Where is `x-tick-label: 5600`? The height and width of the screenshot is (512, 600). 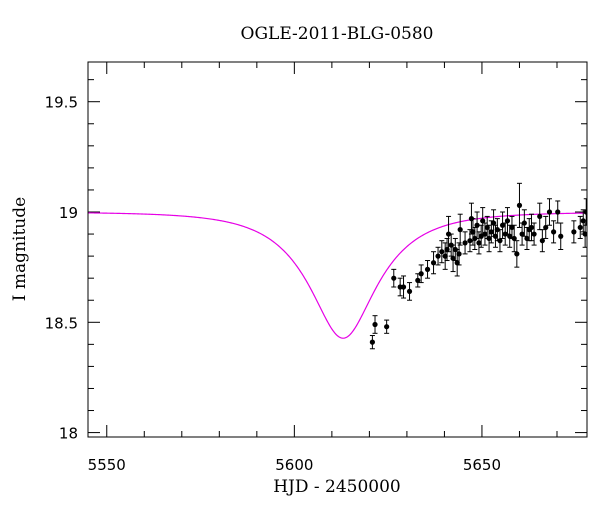
x-tick-label: 5600 is located at coordinates (294, 465).